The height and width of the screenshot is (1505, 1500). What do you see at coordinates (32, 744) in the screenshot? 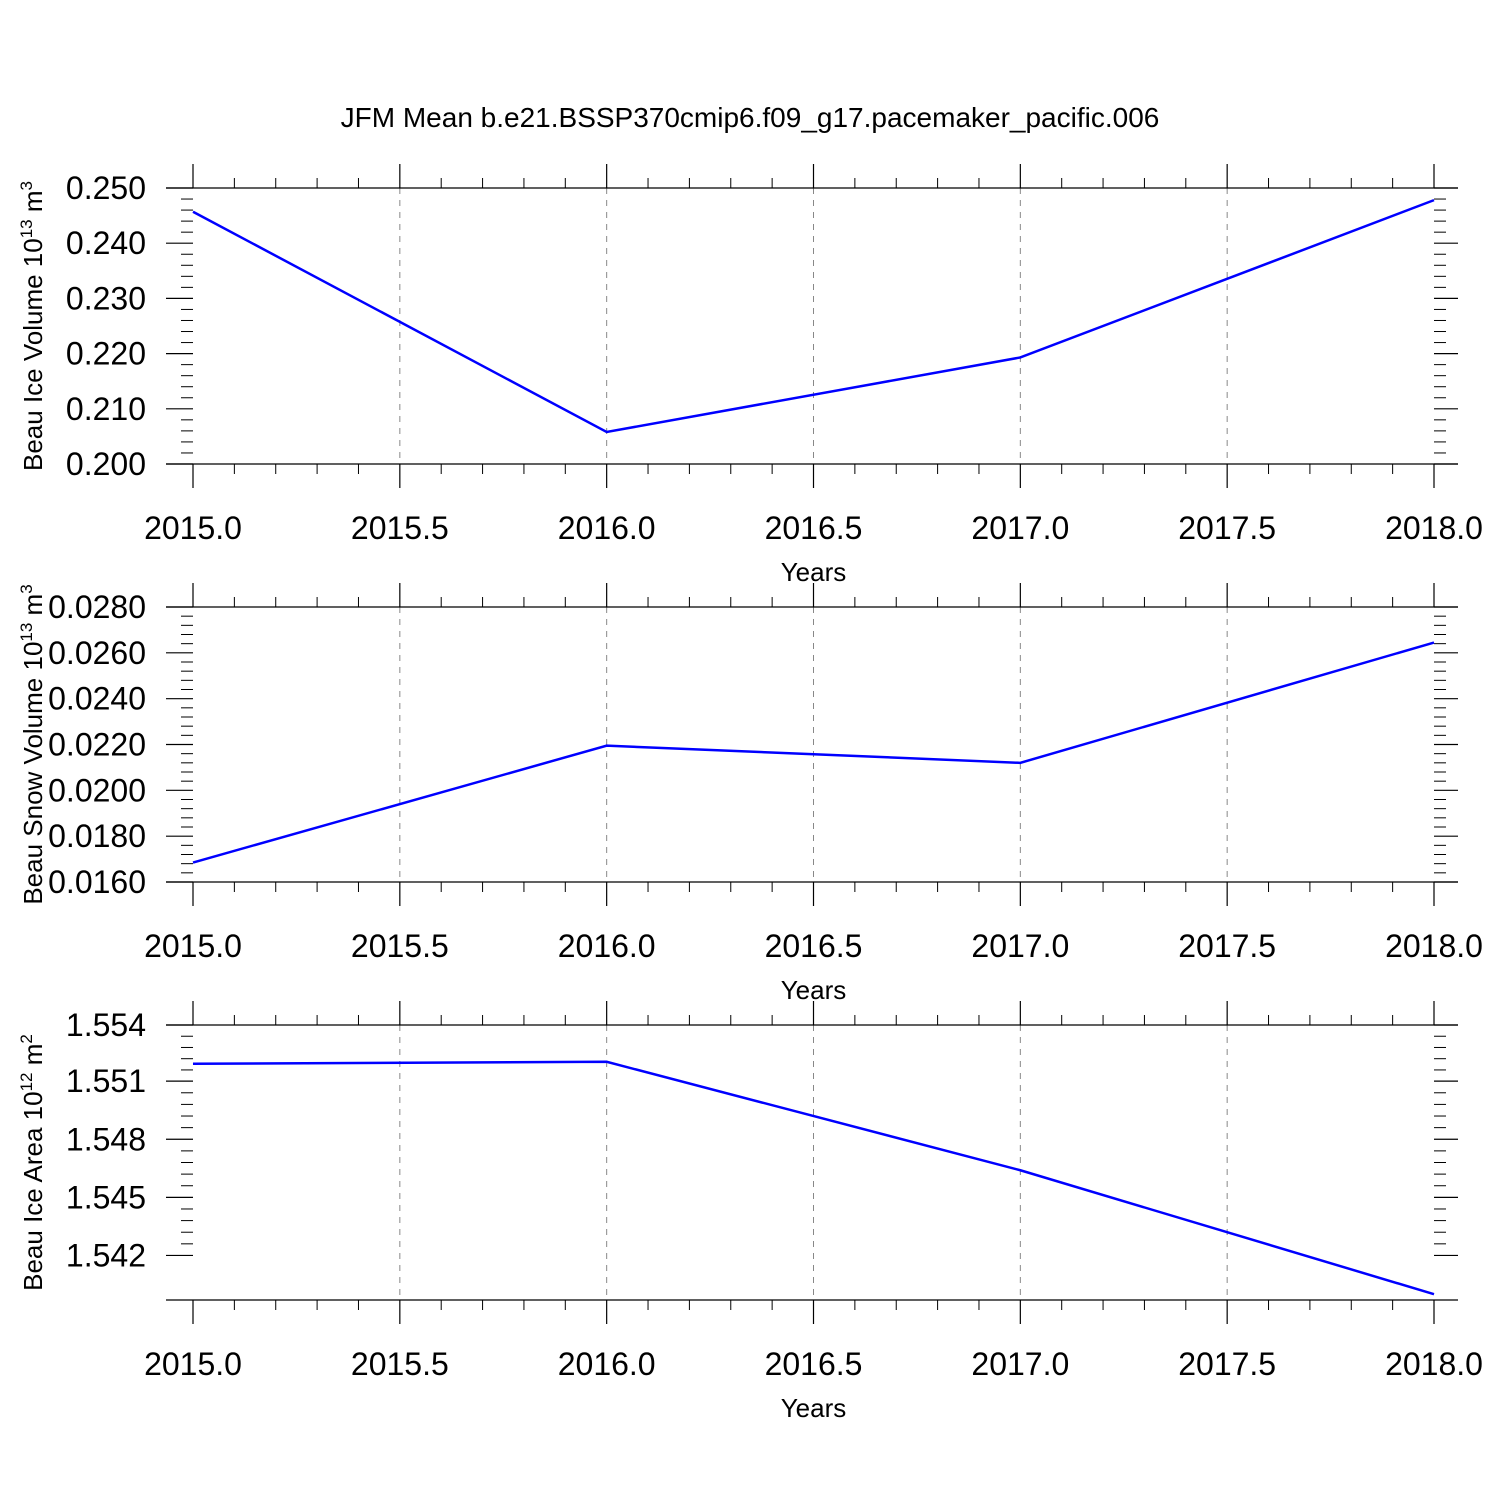
I see `y-axis-label: Beau Snow Volume 1013 m3` at bounding box center [32, 744].